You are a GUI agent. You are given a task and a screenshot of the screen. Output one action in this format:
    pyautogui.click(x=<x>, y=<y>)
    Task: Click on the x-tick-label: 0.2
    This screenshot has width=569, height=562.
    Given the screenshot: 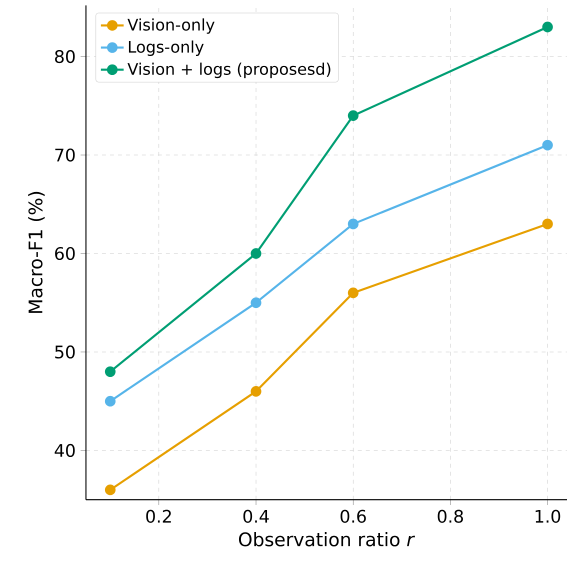 What is the action you would take?
    pyautogui.click(x=158, y=516)
    